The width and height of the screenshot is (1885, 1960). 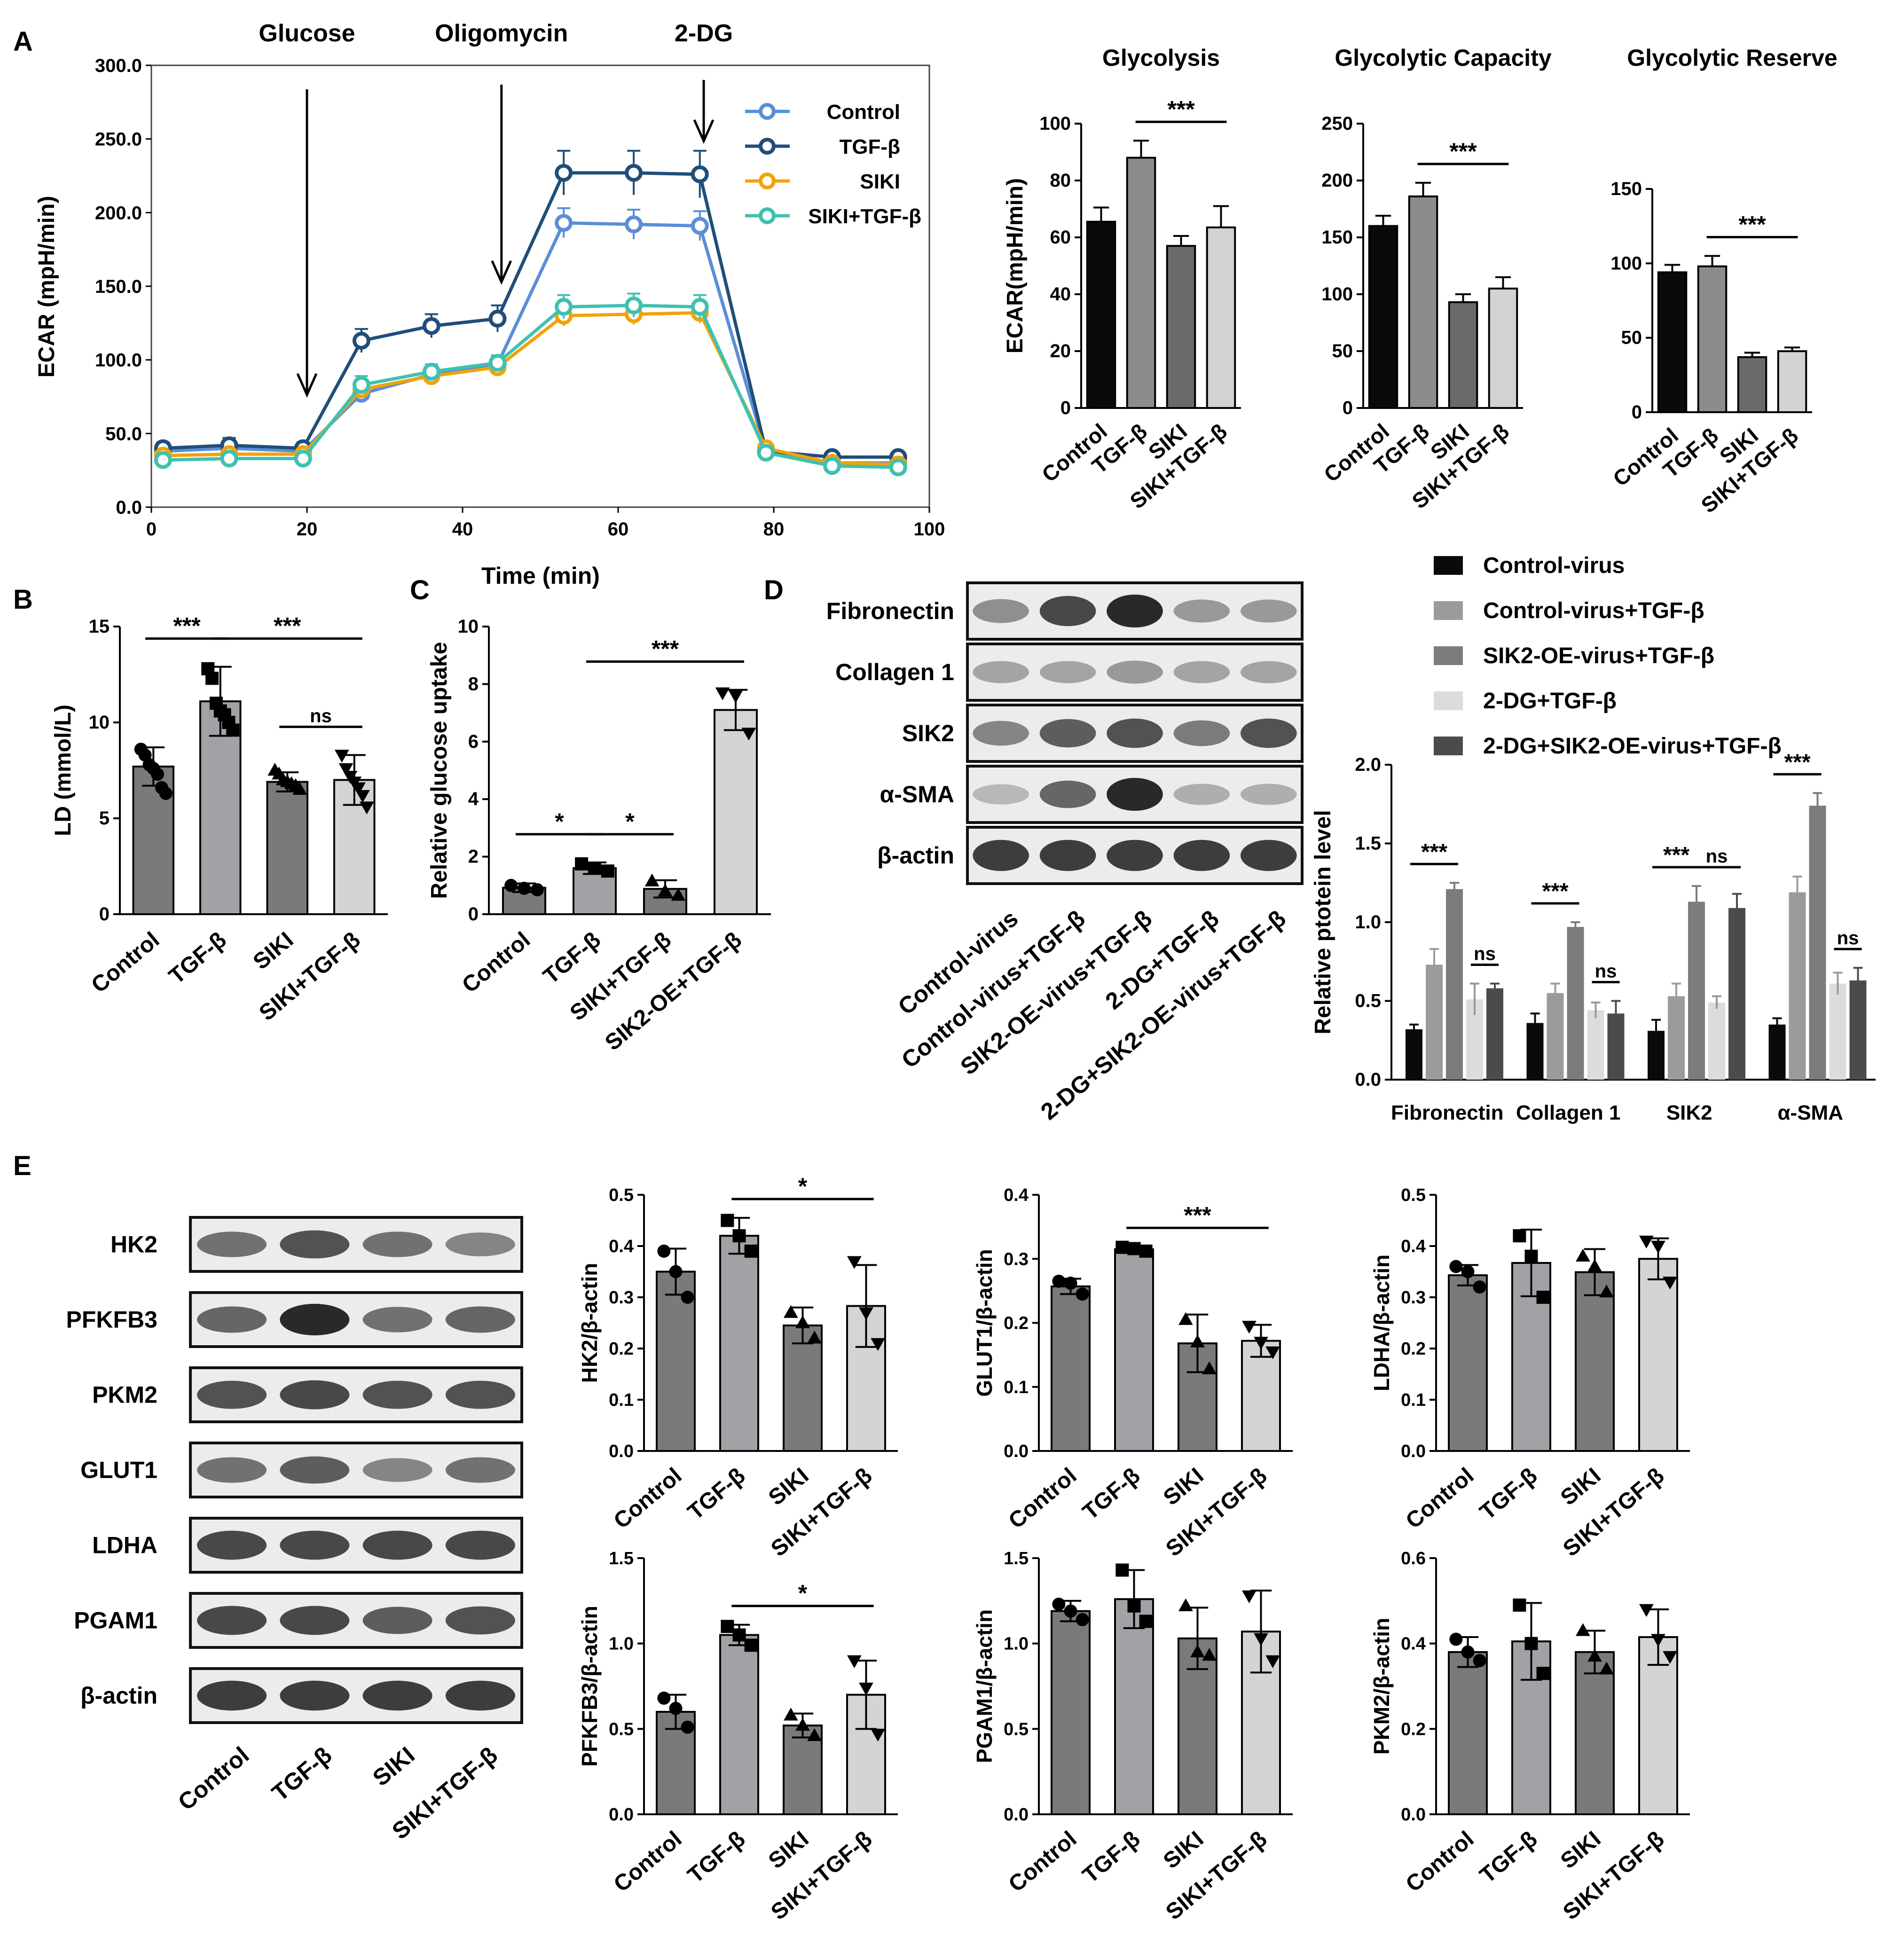 What do you see at coordinates (704, 33) in the screenshot?
I see `injection-label-2-dg: 2-DG` at bounding box center [704, 33].